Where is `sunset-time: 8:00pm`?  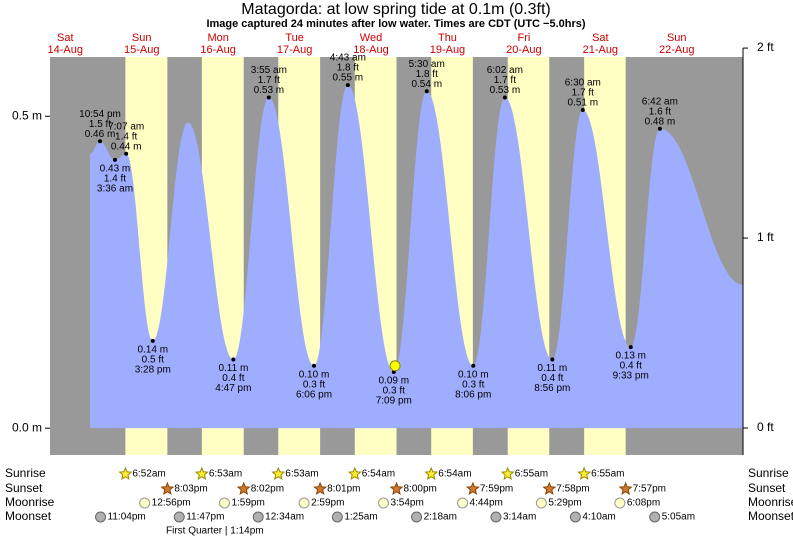
sunset-time: 8:00pm is located at coordinates (420, 489).